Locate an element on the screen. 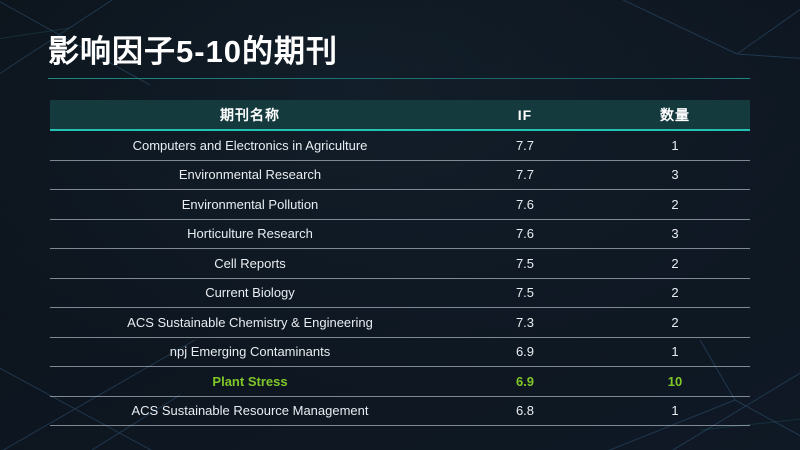  table-header-row: 期刊名称 IF 数量 is located at coordinates (400, 115).